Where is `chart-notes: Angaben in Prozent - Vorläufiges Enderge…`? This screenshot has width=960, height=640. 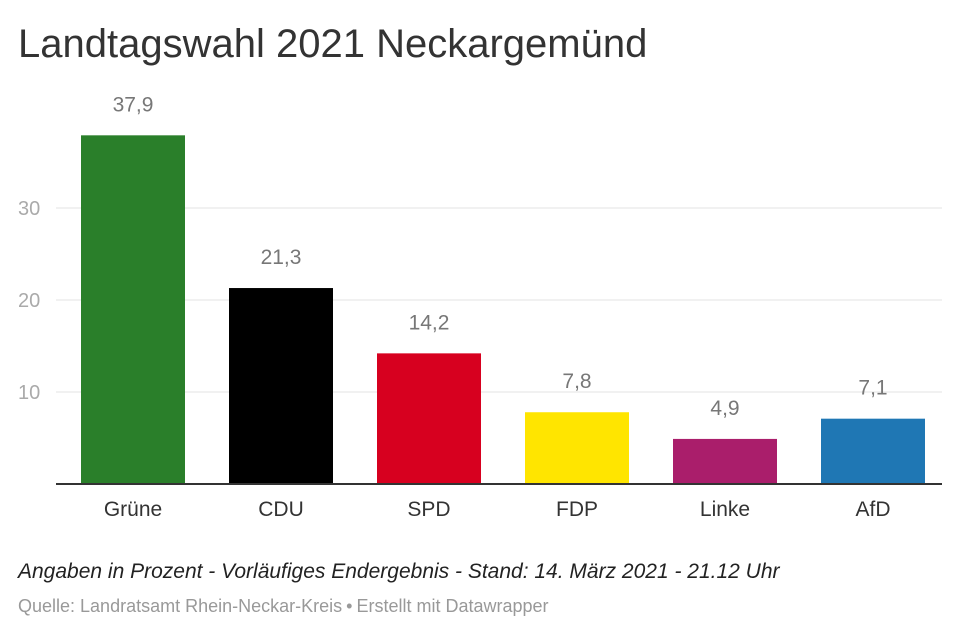
chart-notes: Angaben in Prozent - Vorläufiges Enderge… is located at coordinates (399, 571).